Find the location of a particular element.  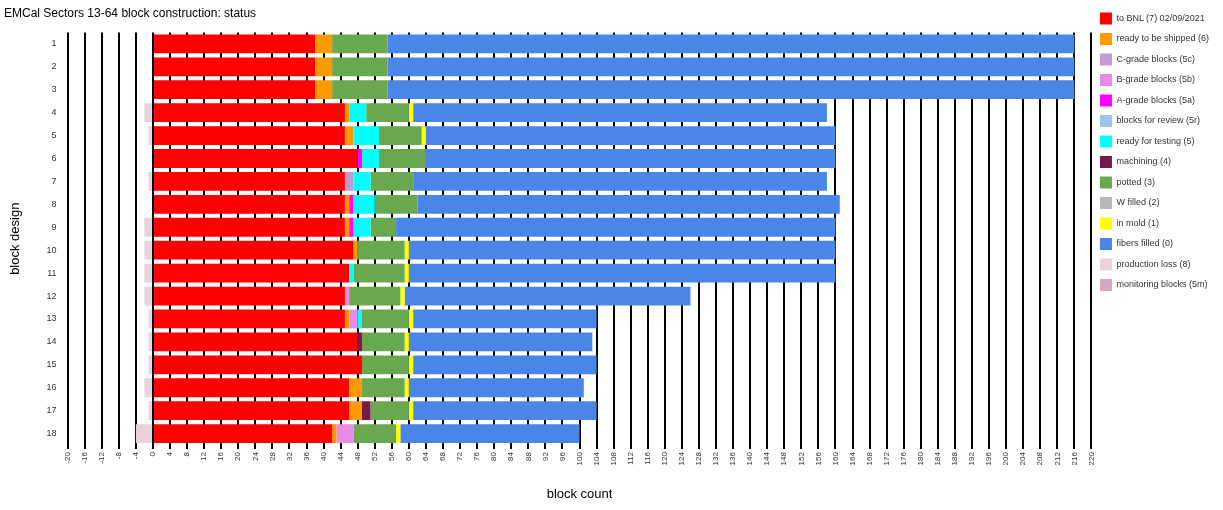

y-tick-label: 16 is located at coordinates (51, 387).